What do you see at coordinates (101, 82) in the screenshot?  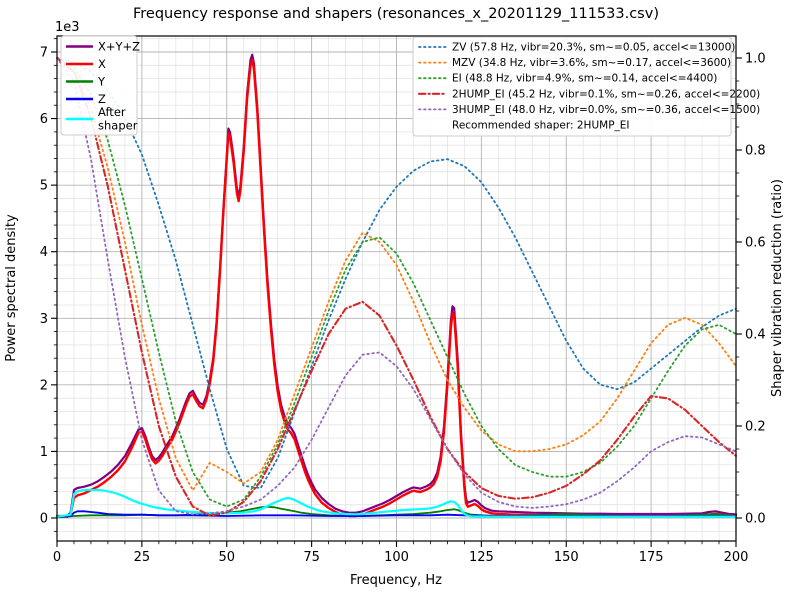 I see `legend-label-y: Y` at bounding box center [101, 82].